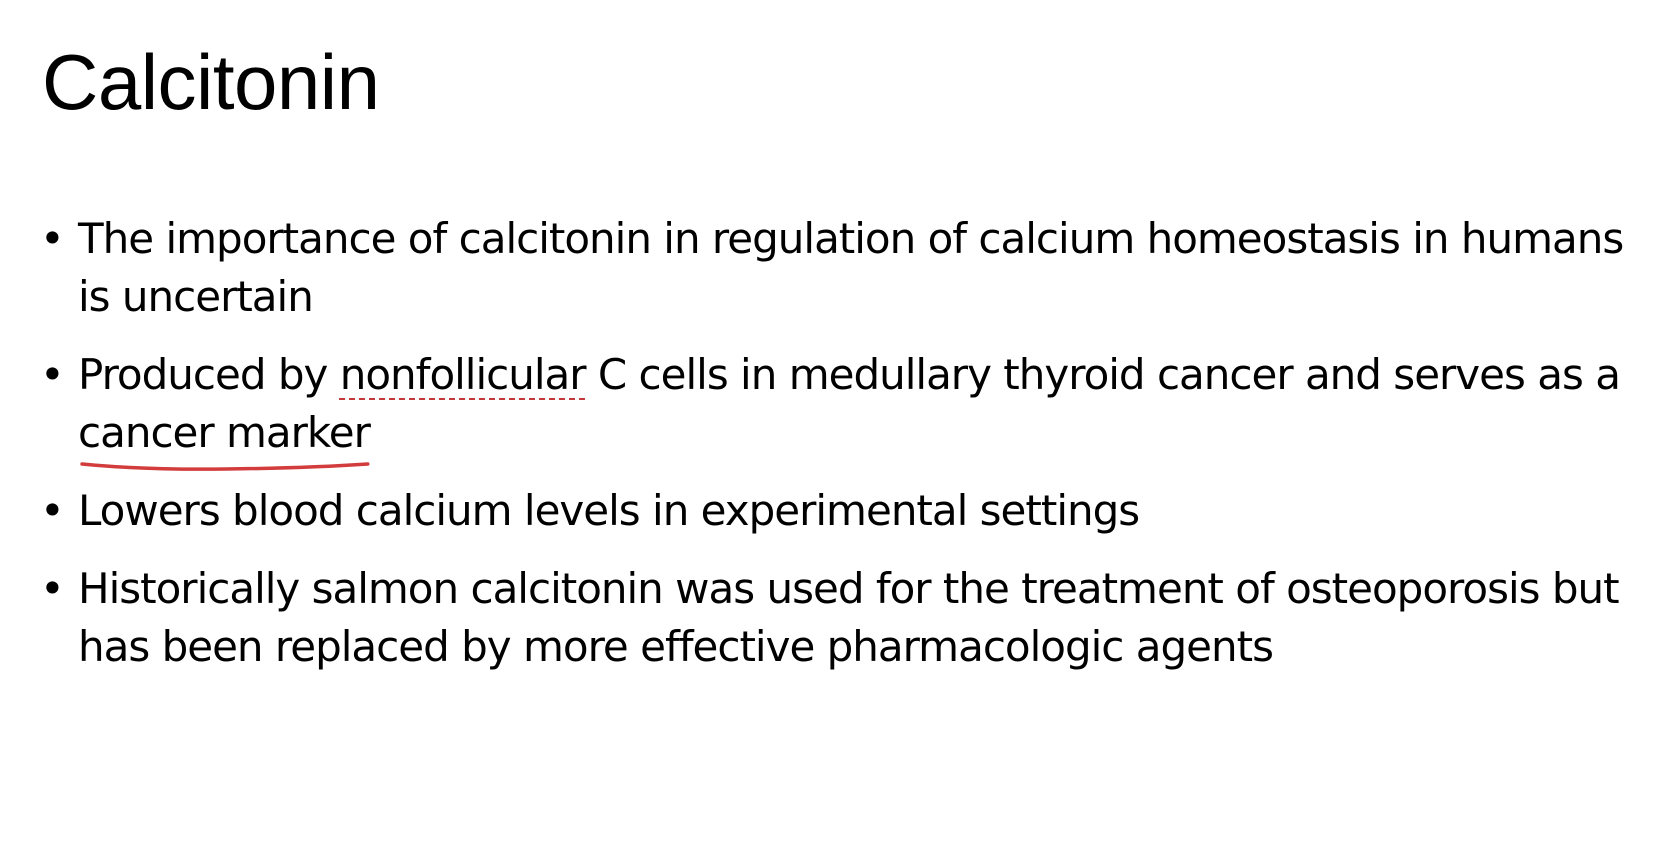 Image resolution: width=1662 pixels, height=864 pixels. I want to click on underlined-phrase-text: cancer marker, so click(224, 432).